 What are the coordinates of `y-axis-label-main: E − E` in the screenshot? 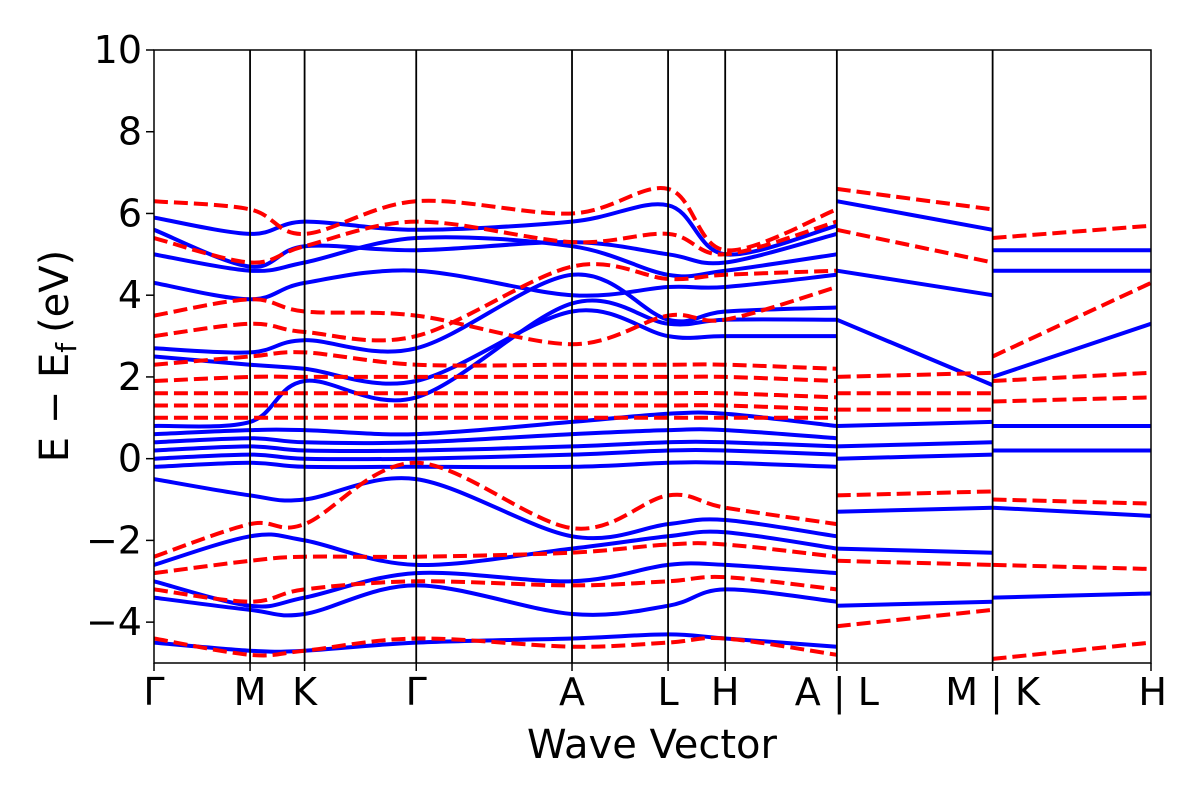 It's located at (55, 408).